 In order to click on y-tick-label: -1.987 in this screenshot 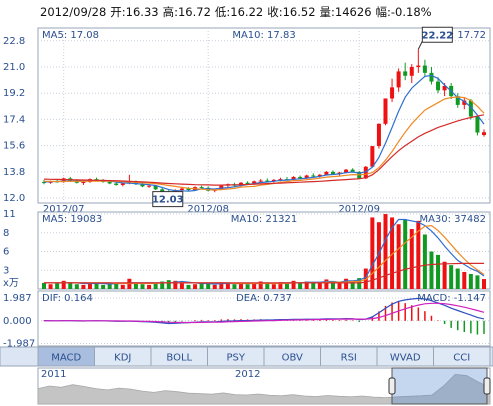, I will do `click(19, 344)`.